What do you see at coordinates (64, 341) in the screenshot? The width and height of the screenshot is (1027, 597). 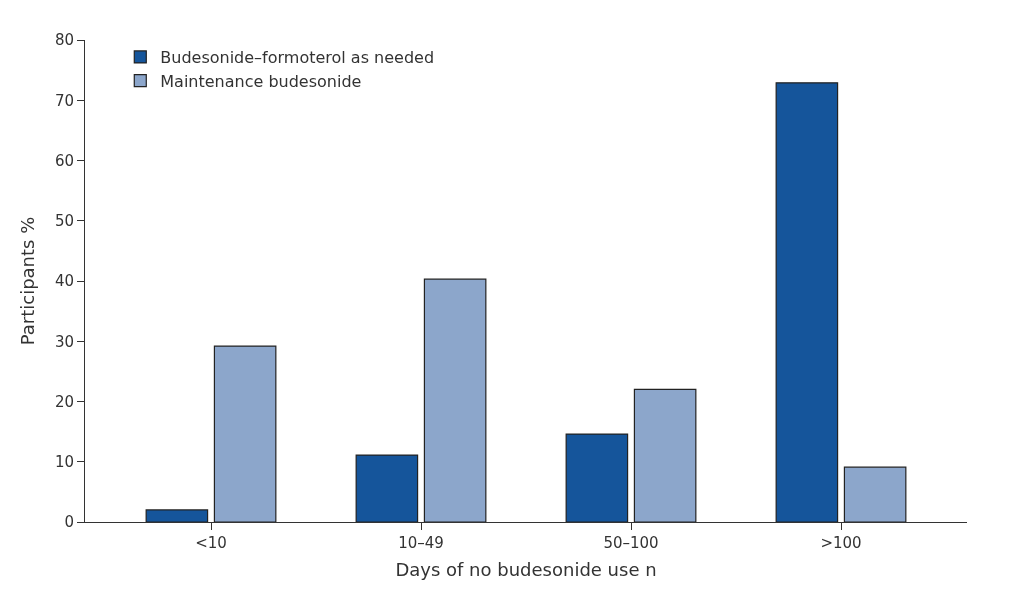 I see `y-tick-label: 30` at bounding box center [64, 341].